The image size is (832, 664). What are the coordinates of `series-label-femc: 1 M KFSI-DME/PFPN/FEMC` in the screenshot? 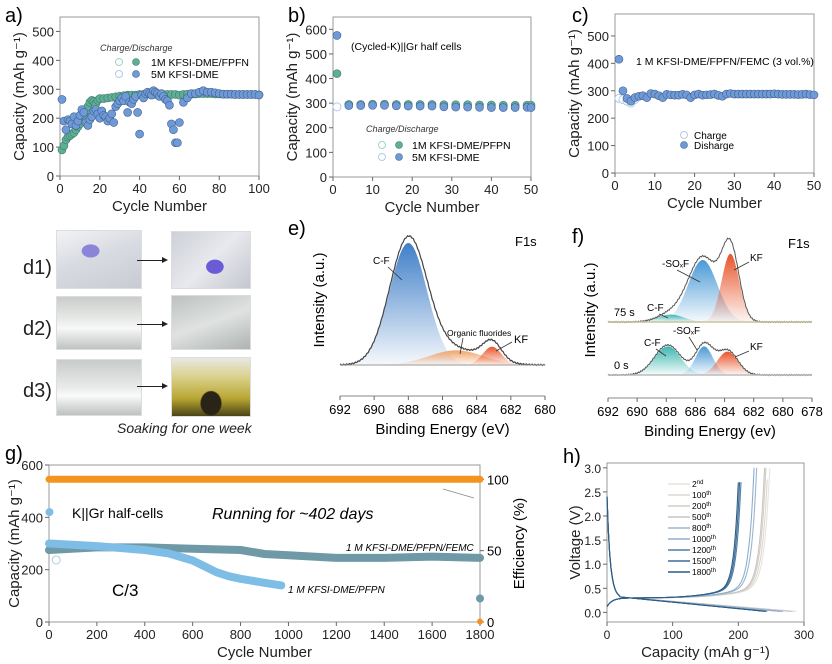 It's located at (410, 548).